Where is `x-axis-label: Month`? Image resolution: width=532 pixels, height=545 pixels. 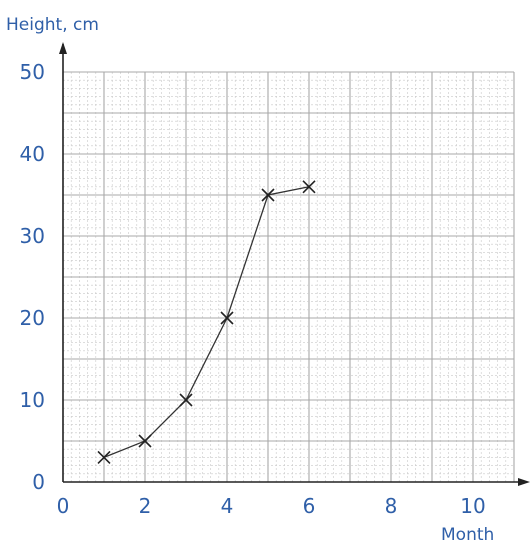 x-axis-label: Month is located at coordinates (467, 535).